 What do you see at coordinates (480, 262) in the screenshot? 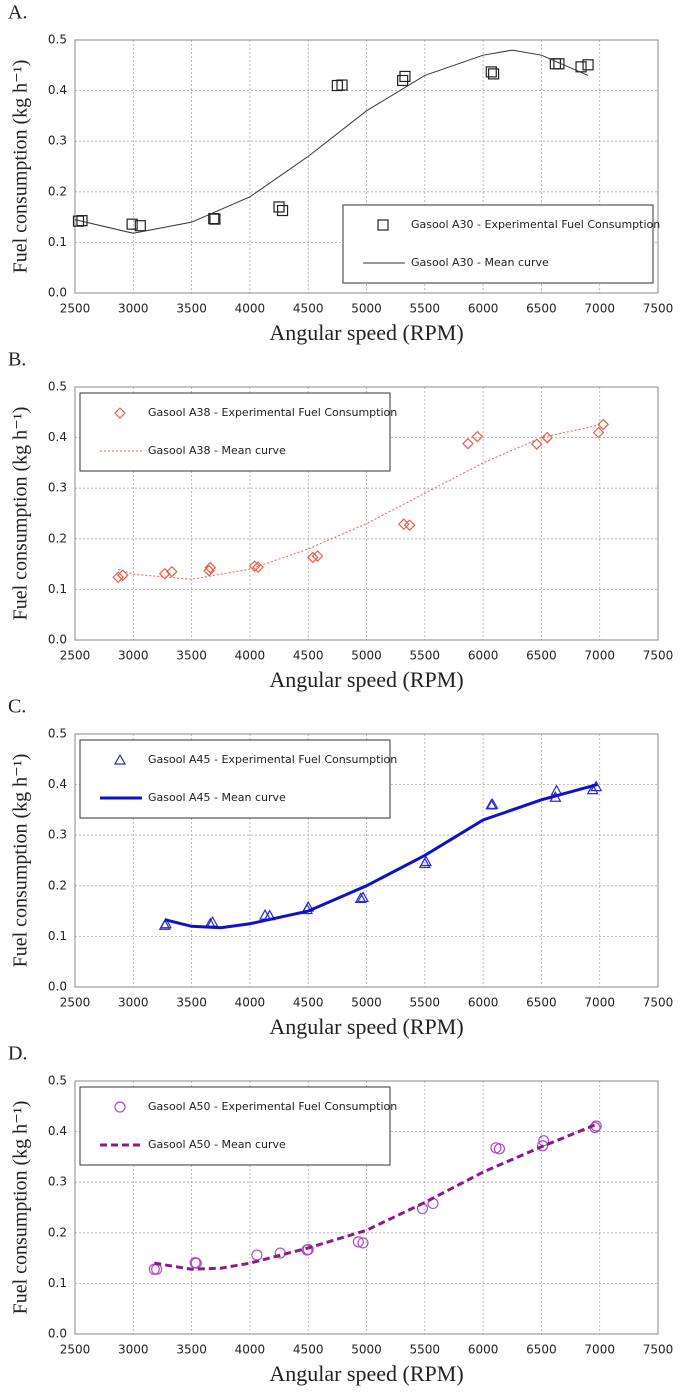
I see `legend-label: Gasool A30 - Mean curve` at bounding box center [480, 262].